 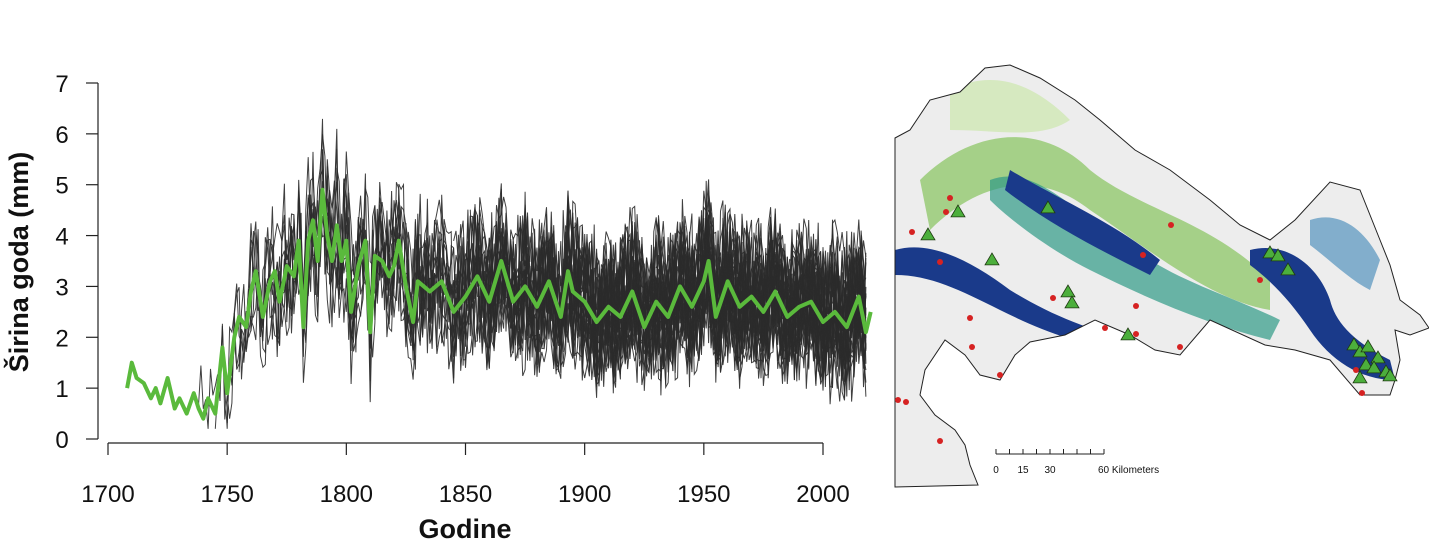 I want to click on map-dark-blue-central, so click(x=1082, y=222).